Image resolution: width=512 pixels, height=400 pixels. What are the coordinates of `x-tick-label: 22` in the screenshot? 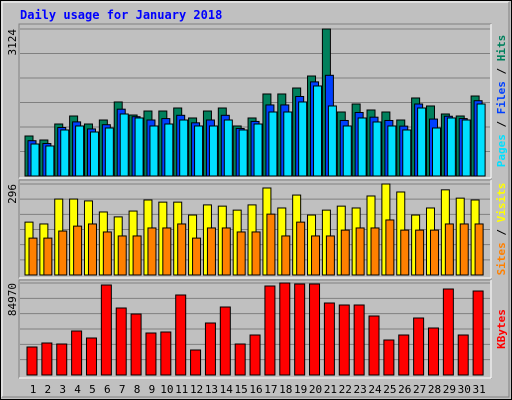 It's located at (345, 389).